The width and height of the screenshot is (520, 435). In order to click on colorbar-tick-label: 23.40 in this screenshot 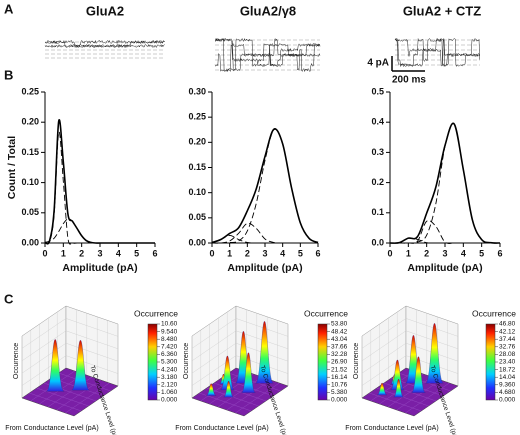, I will do `click(507, 362)`.